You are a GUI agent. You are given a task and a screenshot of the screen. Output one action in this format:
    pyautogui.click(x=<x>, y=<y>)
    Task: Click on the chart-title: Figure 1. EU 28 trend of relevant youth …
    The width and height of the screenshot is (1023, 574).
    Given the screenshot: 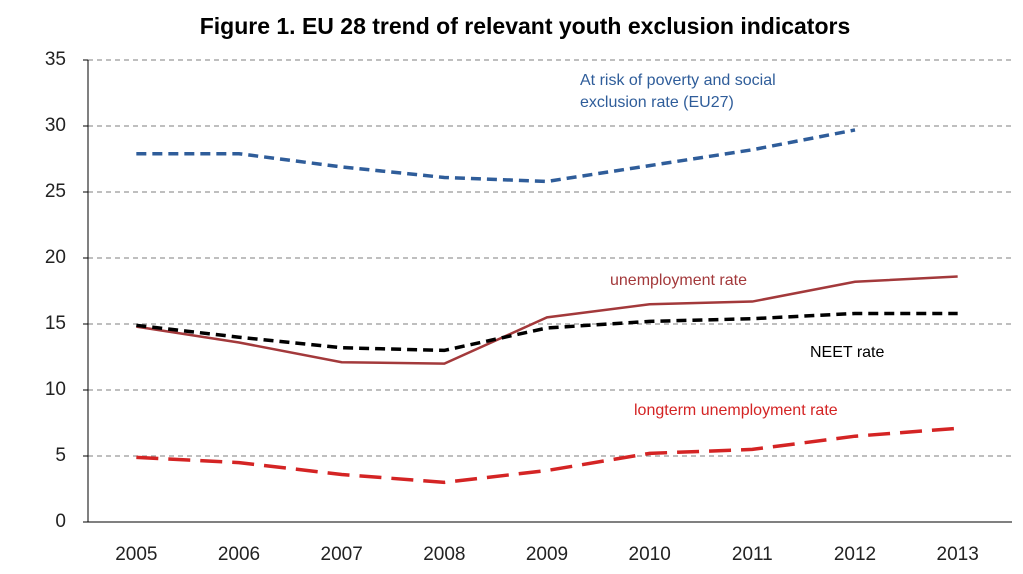 What is the action you would take?
    pyautogui.click(x=525, y=26)
    